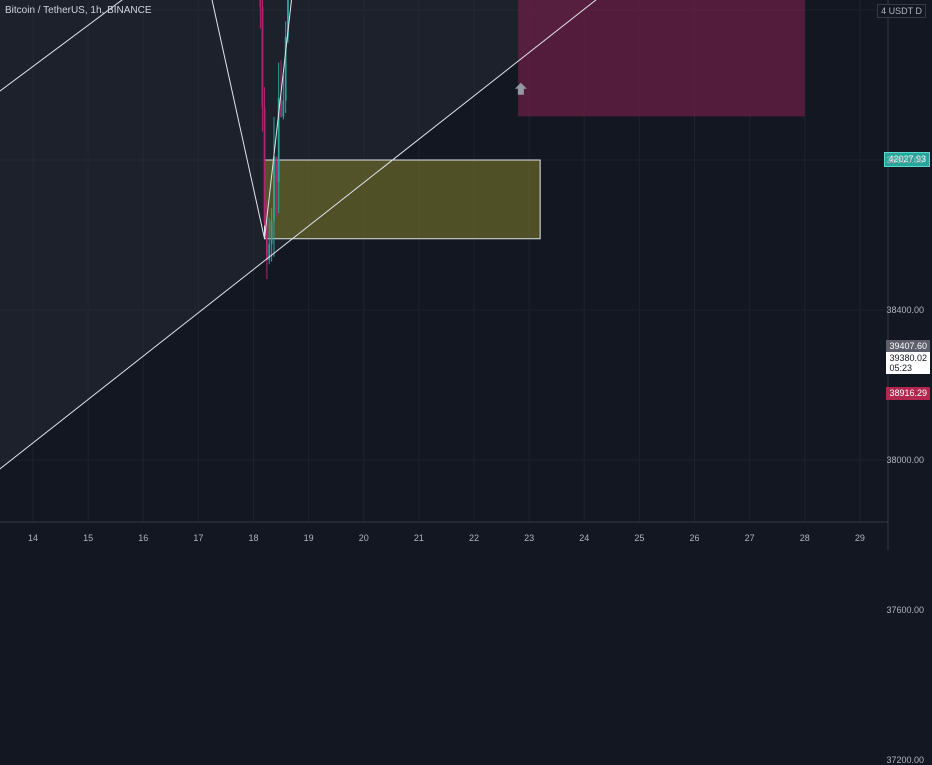 The height and width of the screenshot is (765, 932). I want to click on y-tick-label: 37600.00, so click(905, 610).